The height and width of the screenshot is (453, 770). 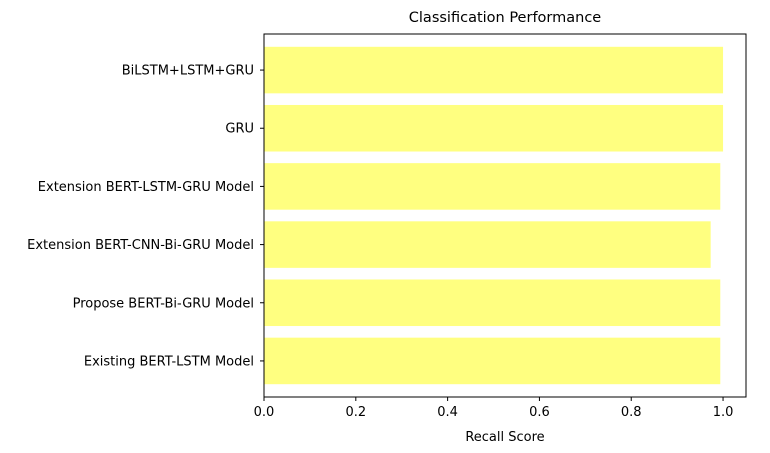 What do you see at coordinates (355, 412) in the screenshot?
I see `x-tick-label: 0.2` at bounding box center [355, 412].